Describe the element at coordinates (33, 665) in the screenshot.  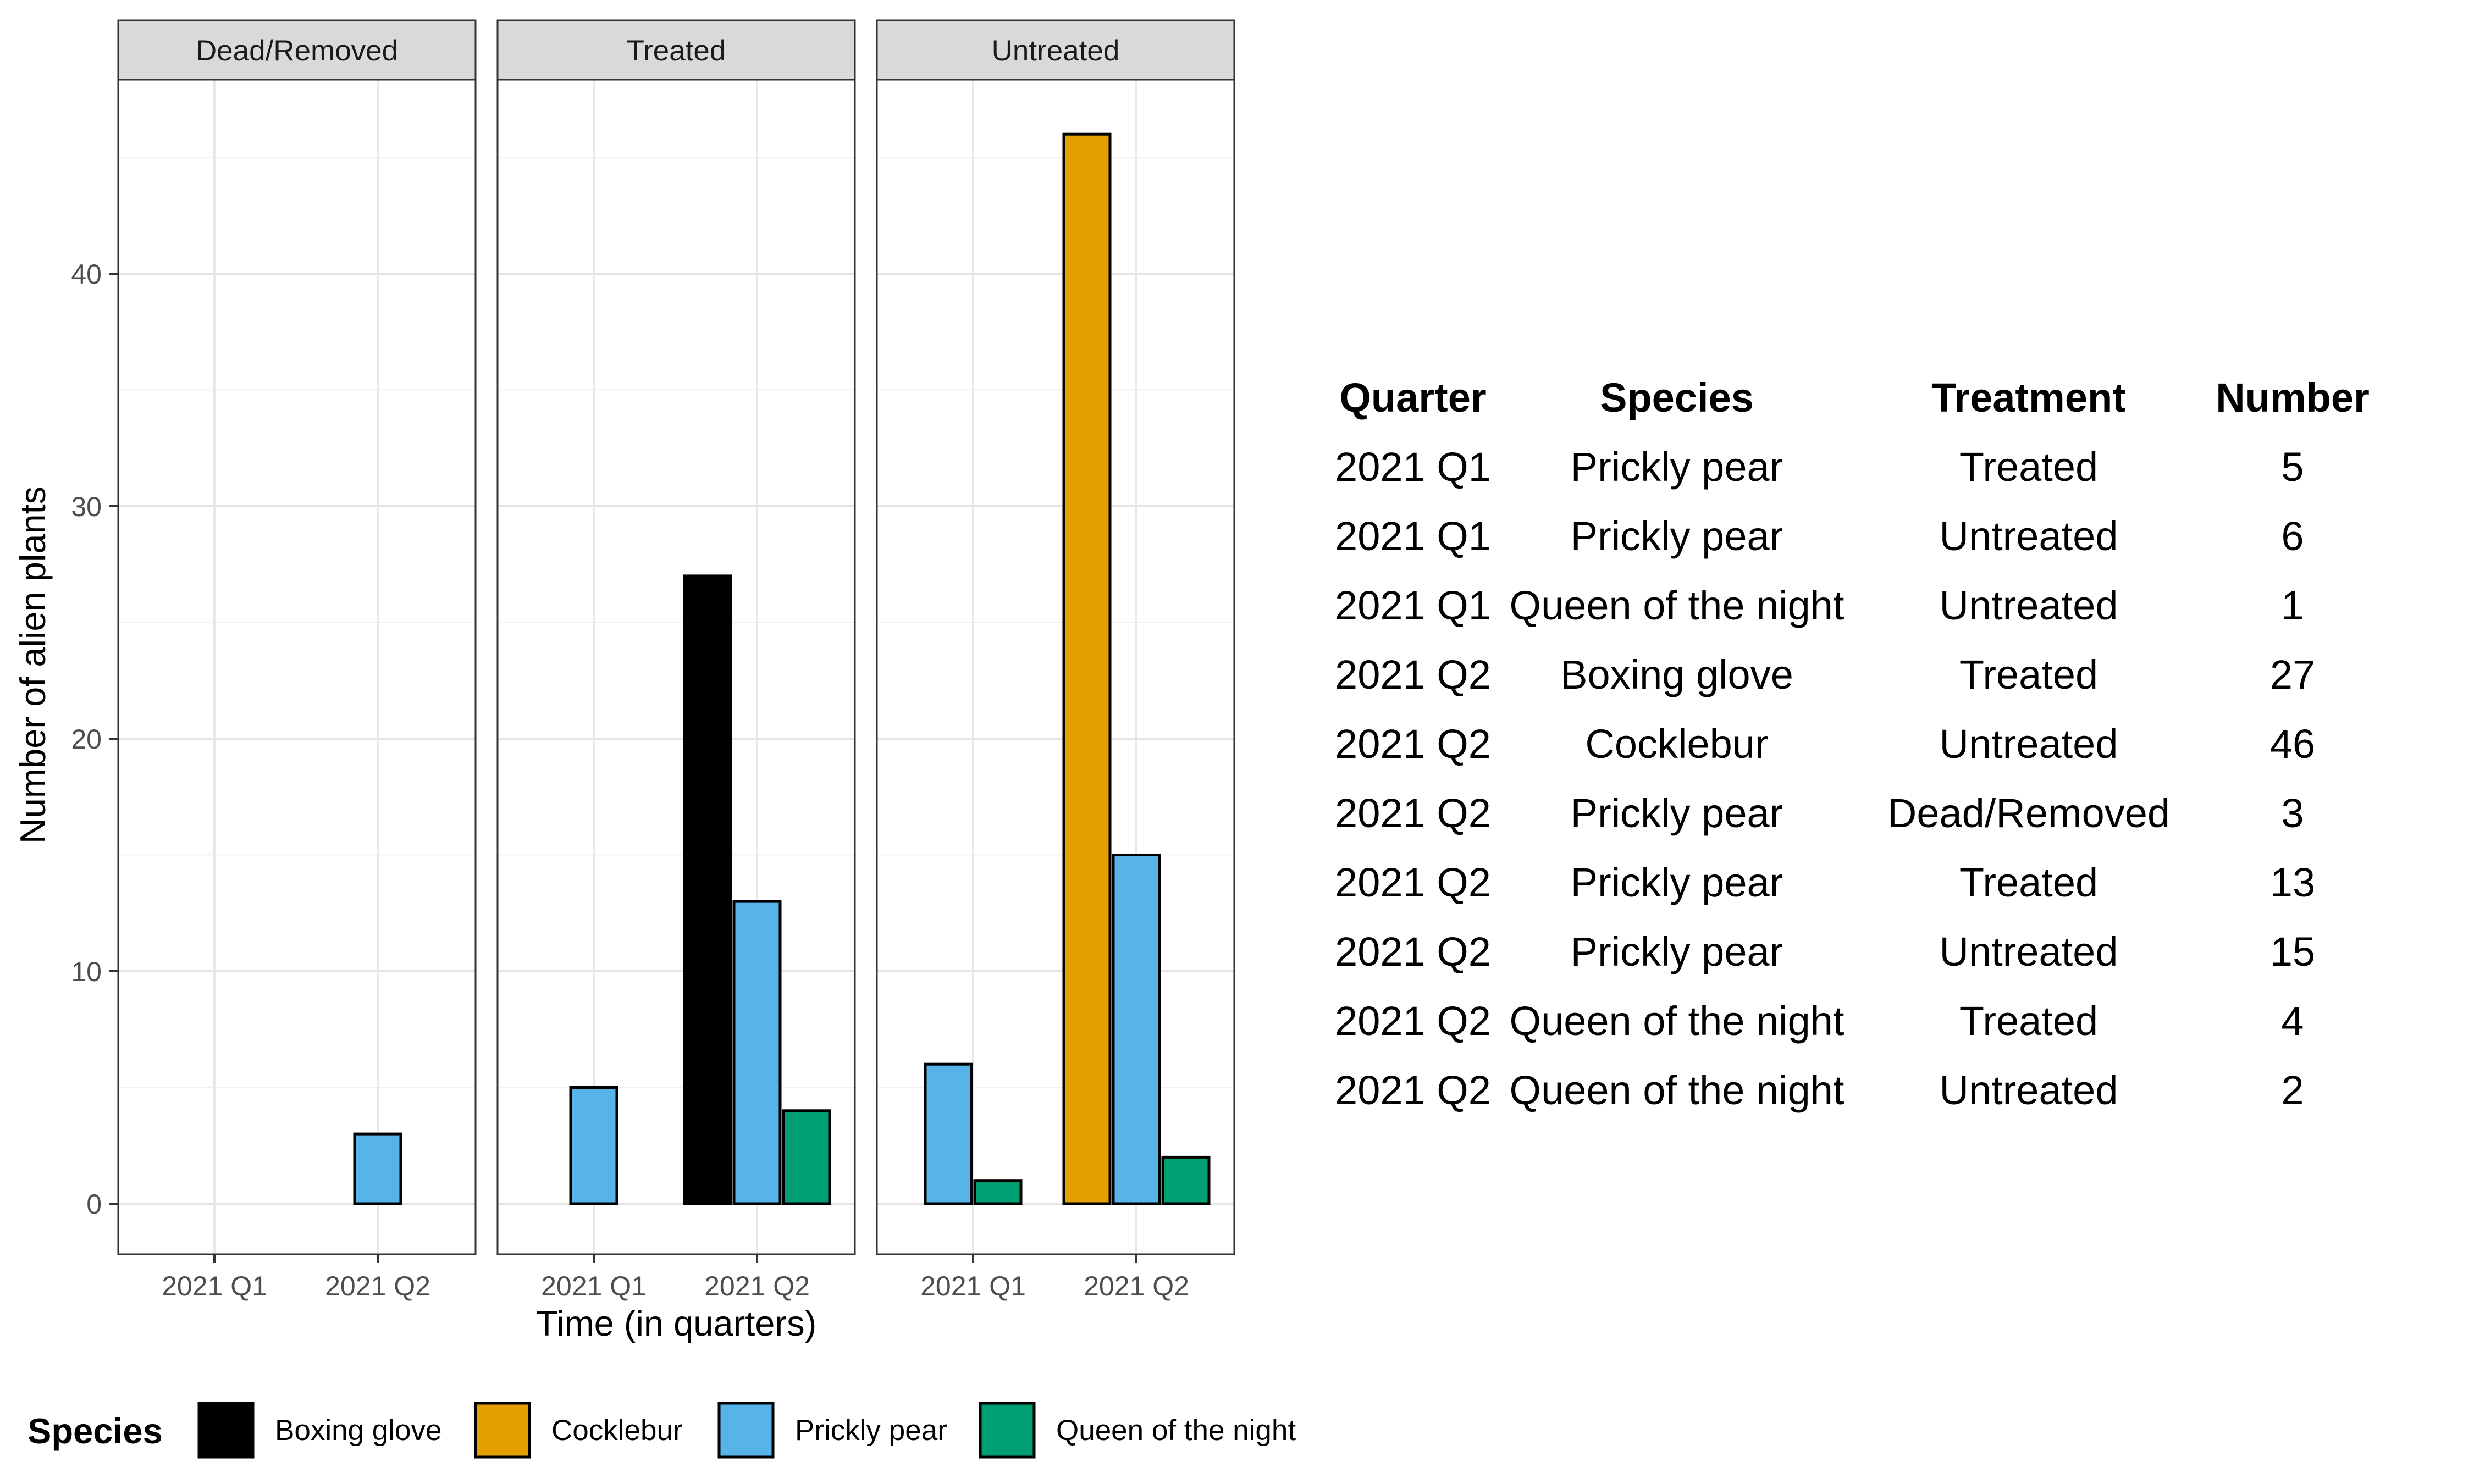
I see `y-axis-title: Number of alien plants` at that location.